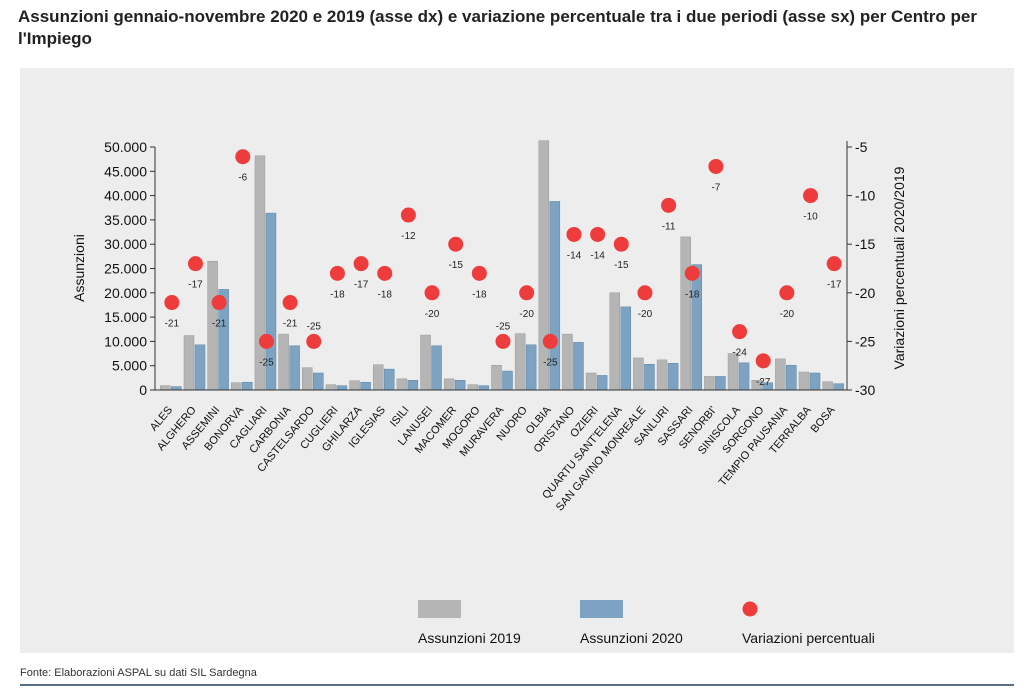  Describe the element at coordinates (432, 314) in the screenshot. I see `pct-label-11: -20` at that location.